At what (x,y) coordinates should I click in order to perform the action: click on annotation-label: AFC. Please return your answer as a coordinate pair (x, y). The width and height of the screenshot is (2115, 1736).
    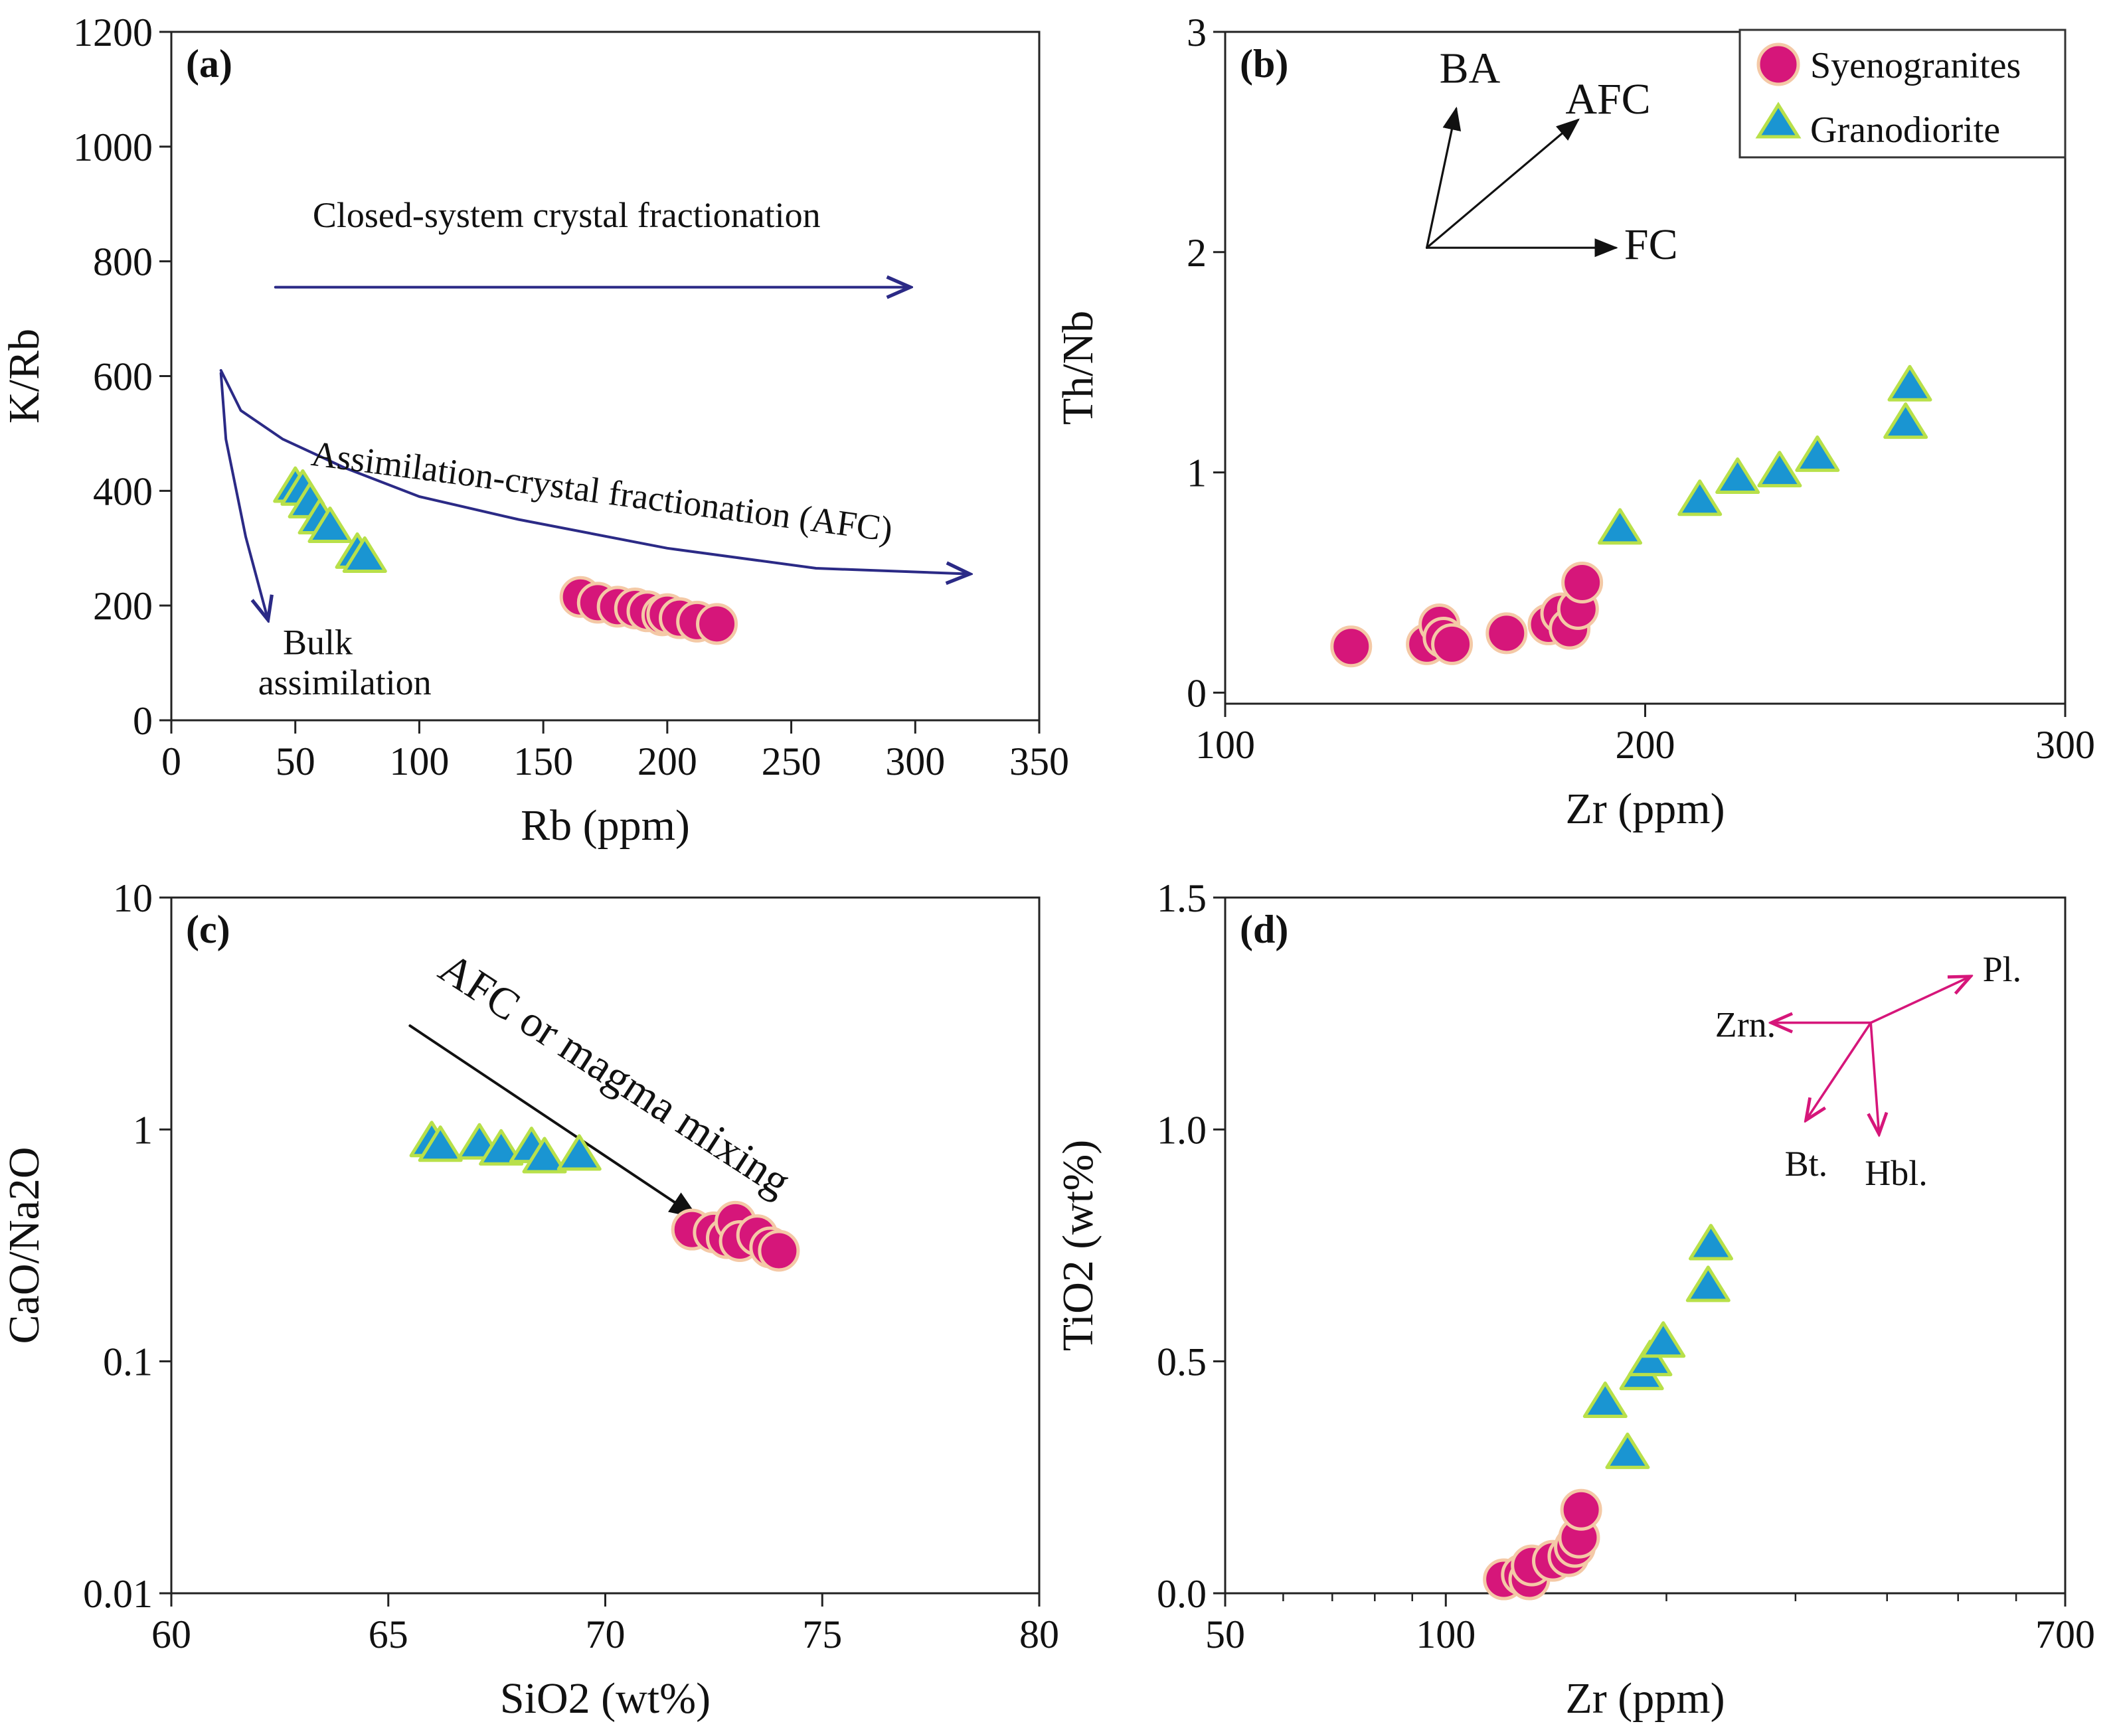
    Looking at the image, I should click on (1608, 99).